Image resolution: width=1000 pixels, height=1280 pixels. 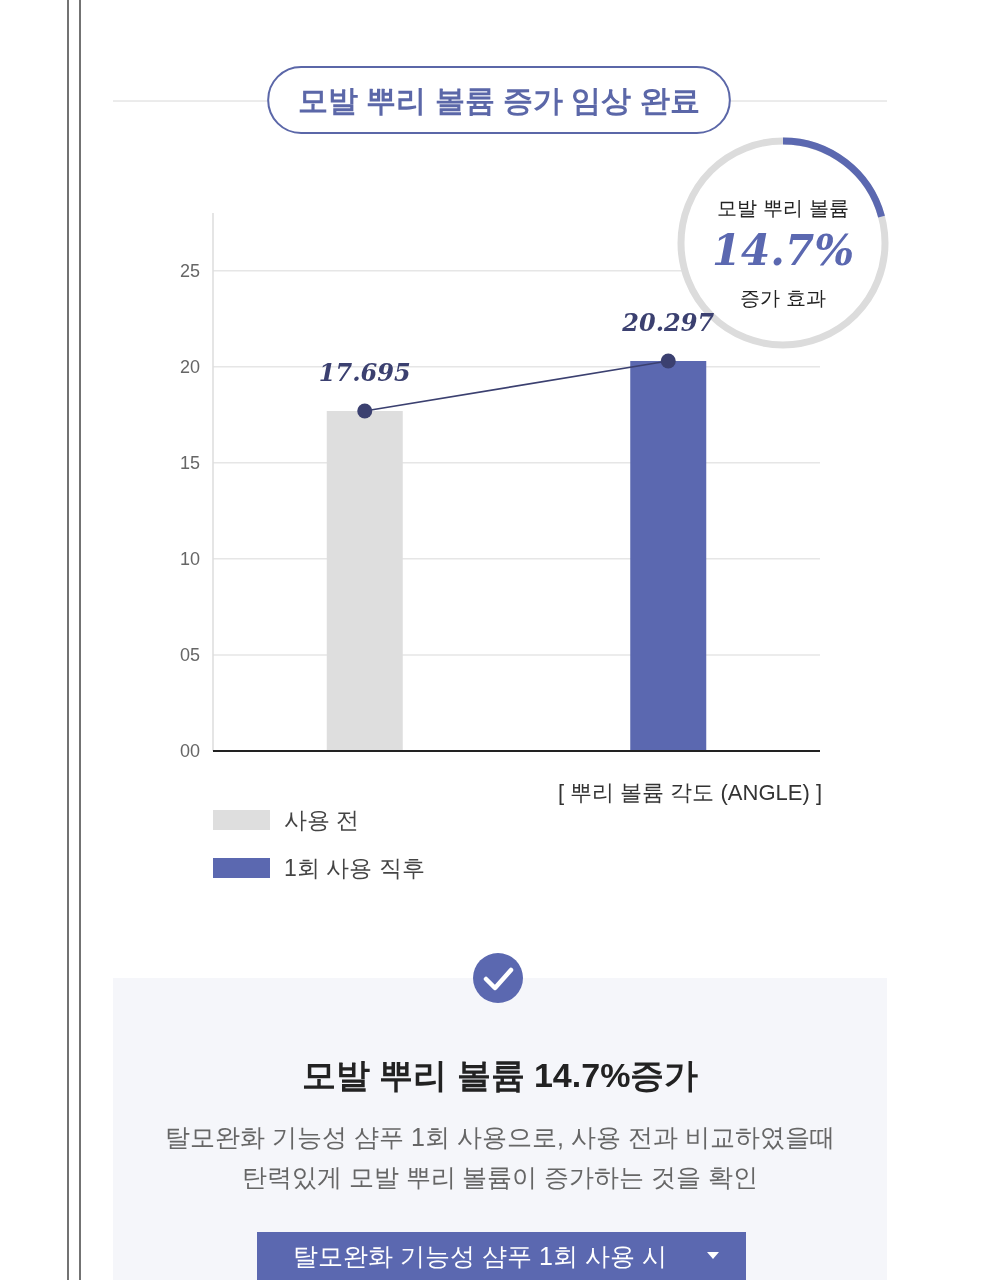 What do you see at coordinates (689, 792) in the screenshot?
I see `x-axis-title: [ 뿌리 볼륨 각도 (ANGLE) ]` at bounding box center [689, 792].